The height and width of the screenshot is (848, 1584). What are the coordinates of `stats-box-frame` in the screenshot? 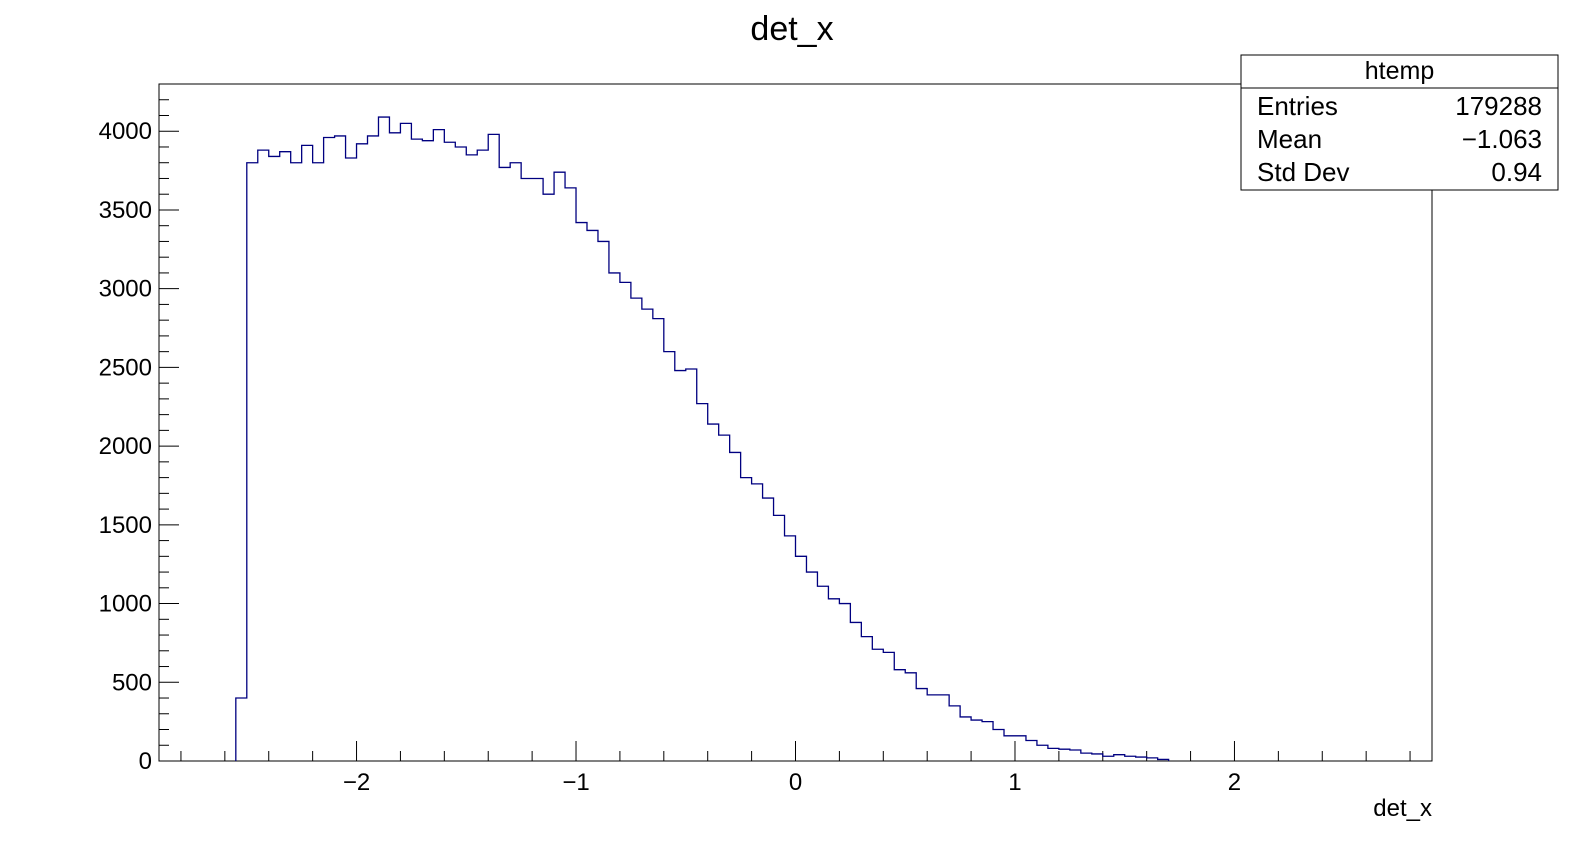 It's located at (1399, 122).